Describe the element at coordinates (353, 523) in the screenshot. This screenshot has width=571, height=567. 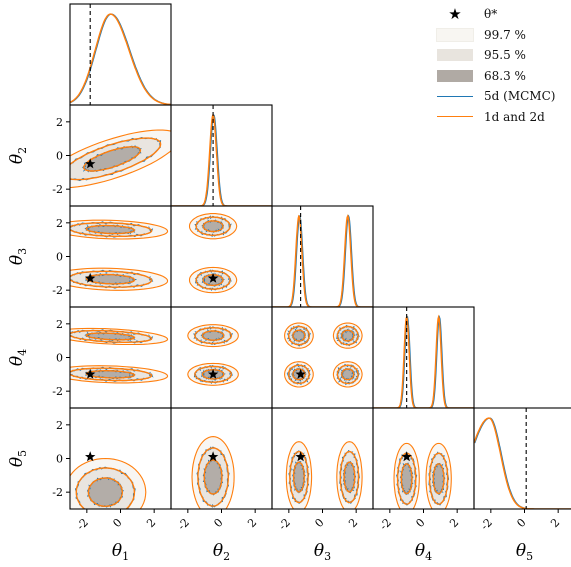
I see `x-tick-label-2: 2` at that location.